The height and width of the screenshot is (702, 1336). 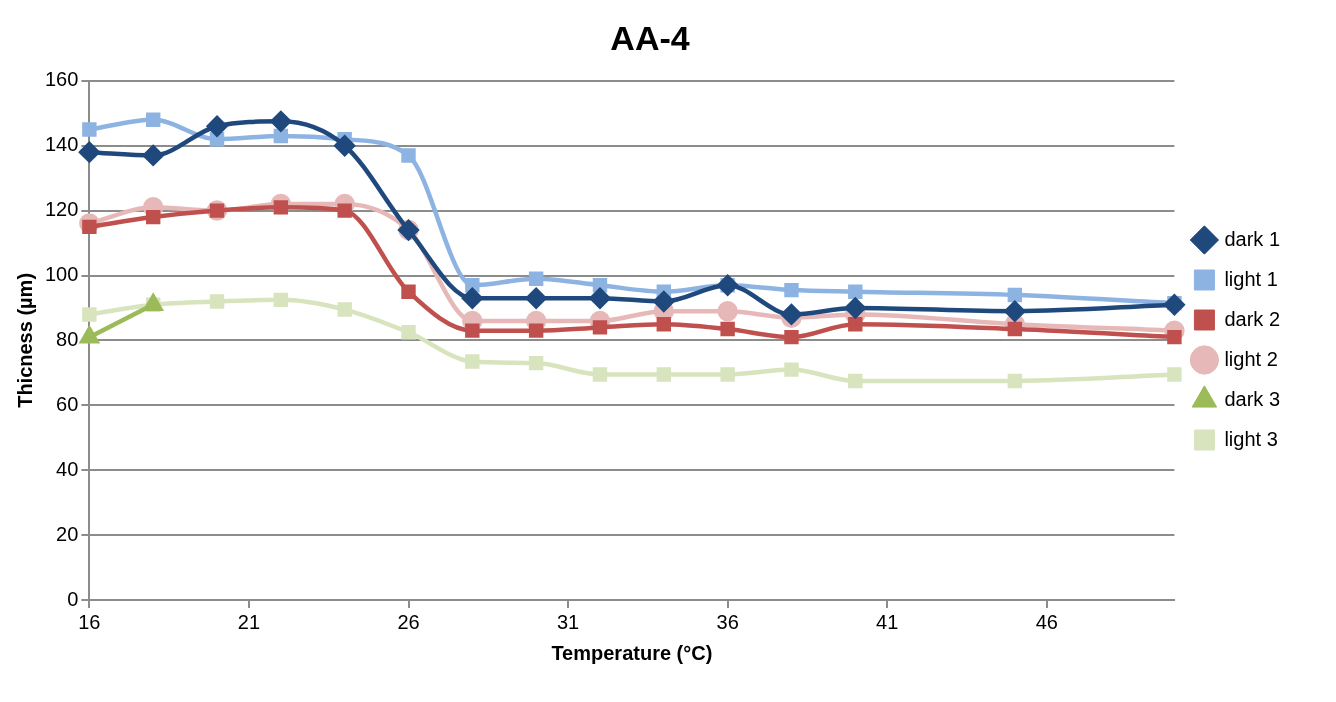 I want to click on legend-label: light 2, so click(x=1251, y=358).